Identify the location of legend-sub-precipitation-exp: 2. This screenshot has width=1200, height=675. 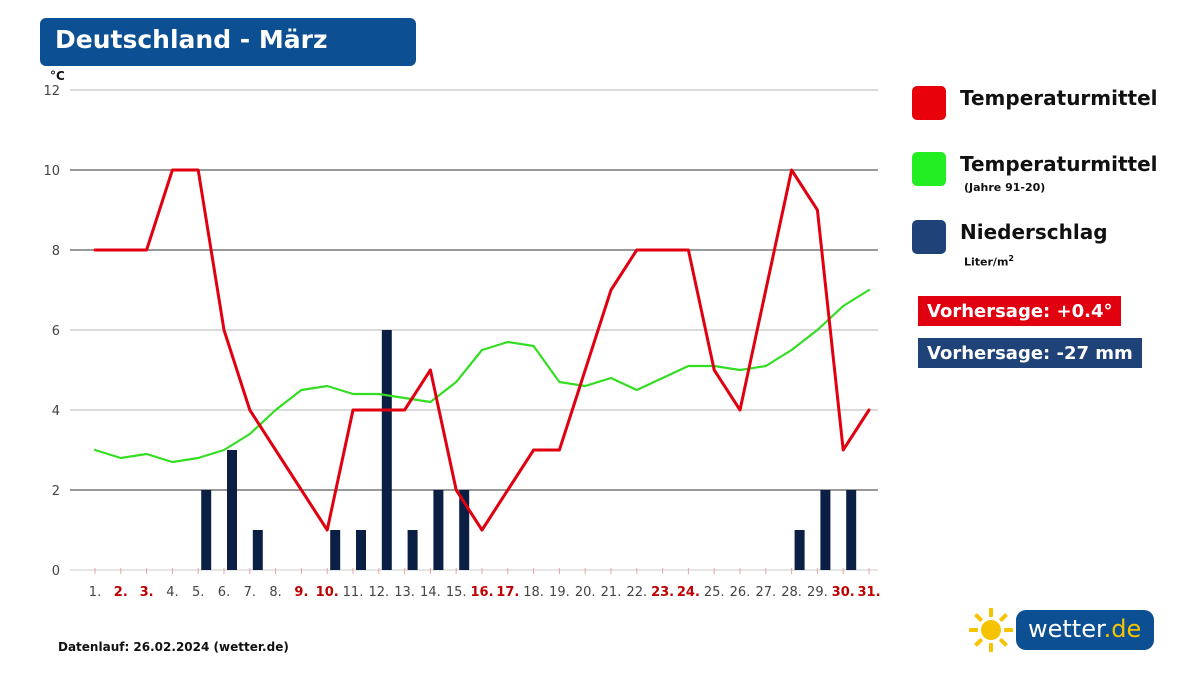
(1011, 258).